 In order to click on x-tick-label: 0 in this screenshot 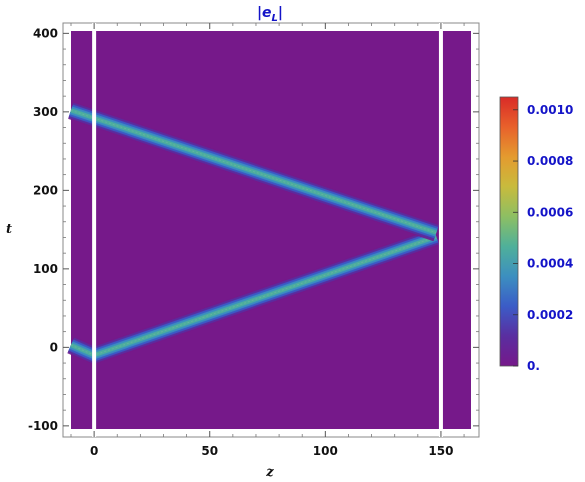, I will do `click(94, 451)`.